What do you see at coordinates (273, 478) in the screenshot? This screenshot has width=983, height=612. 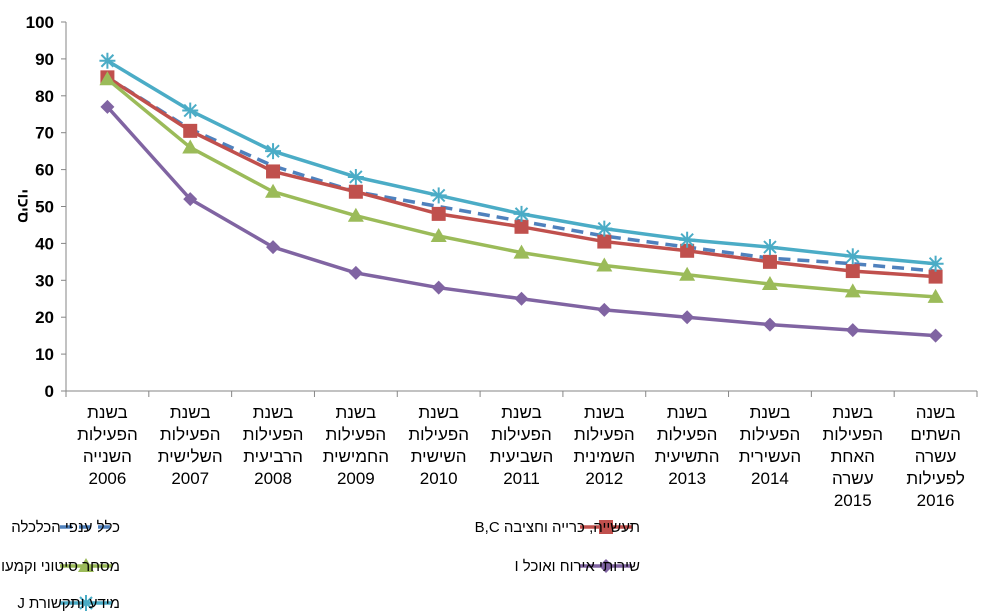 I see `x-tick-label-line: 2008` at bounding box center [273, 478].